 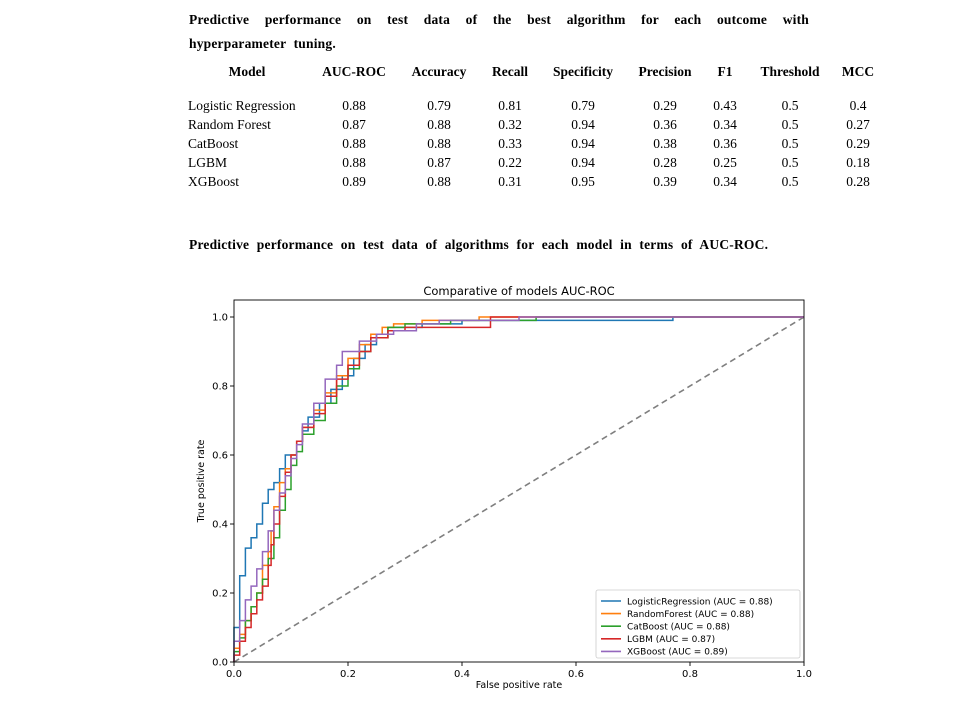 I want to click on model-name-cell: CatBoost, so click(x=213, y=143).